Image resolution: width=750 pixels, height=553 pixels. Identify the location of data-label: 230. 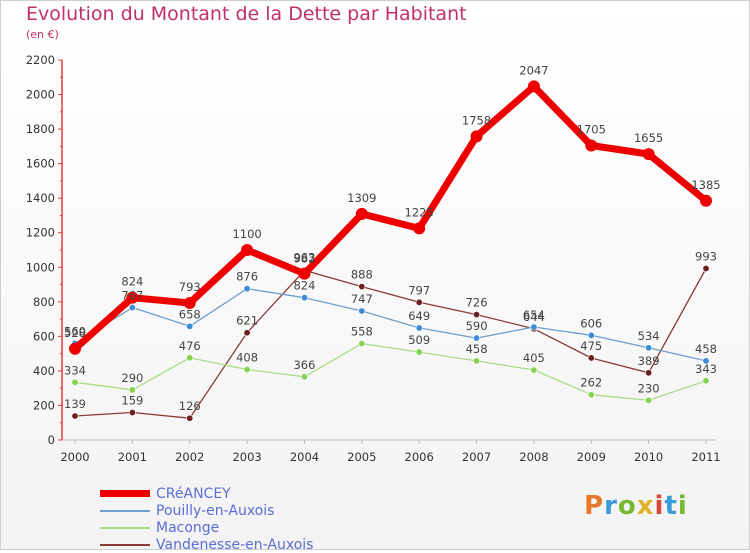
(649, 388).